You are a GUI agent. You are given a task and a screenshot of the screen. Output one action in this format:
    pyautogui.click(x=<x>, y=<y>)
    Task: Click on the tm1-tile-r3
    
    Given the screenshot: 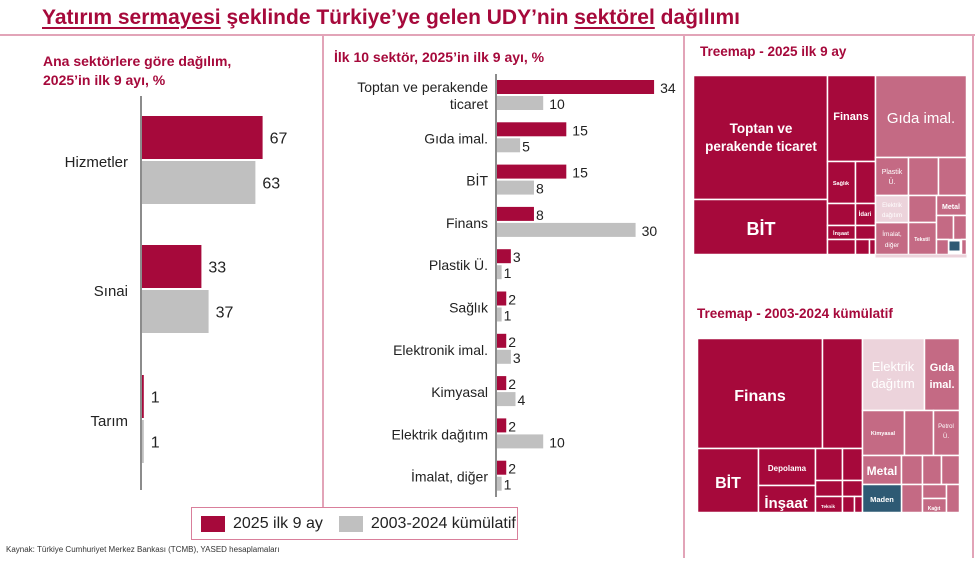 What is the action you would take?
    pyautogui.click(x=865, y=232)
    